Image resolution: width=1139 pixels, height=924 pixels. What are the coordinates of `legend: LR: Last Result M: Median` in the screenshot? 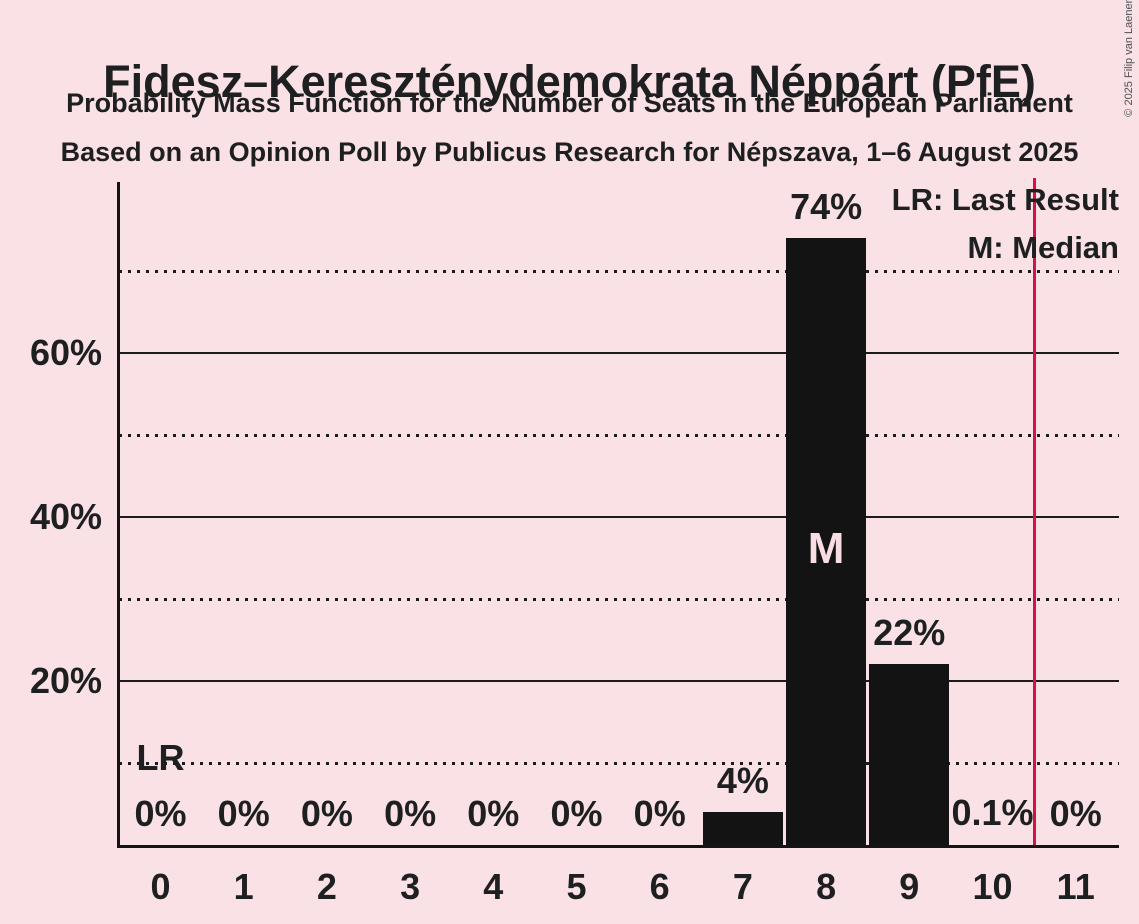 It's located at (1005, 224).